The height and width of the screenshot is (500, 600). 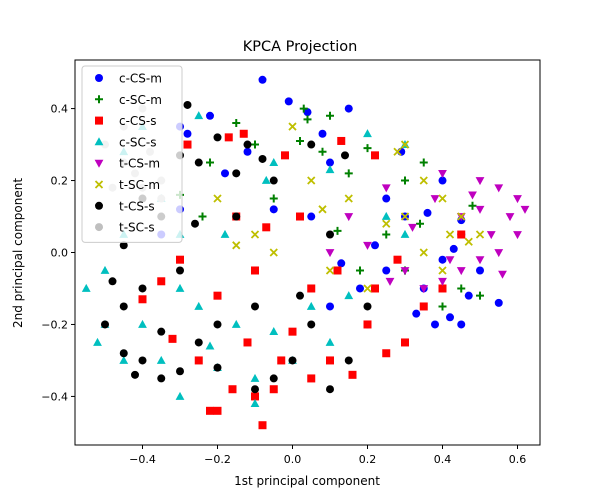 What do you see at coordinates (138, 121) in the screenshot?
I see `legend-label: c-CS-s` at bounding box center [138, 121].